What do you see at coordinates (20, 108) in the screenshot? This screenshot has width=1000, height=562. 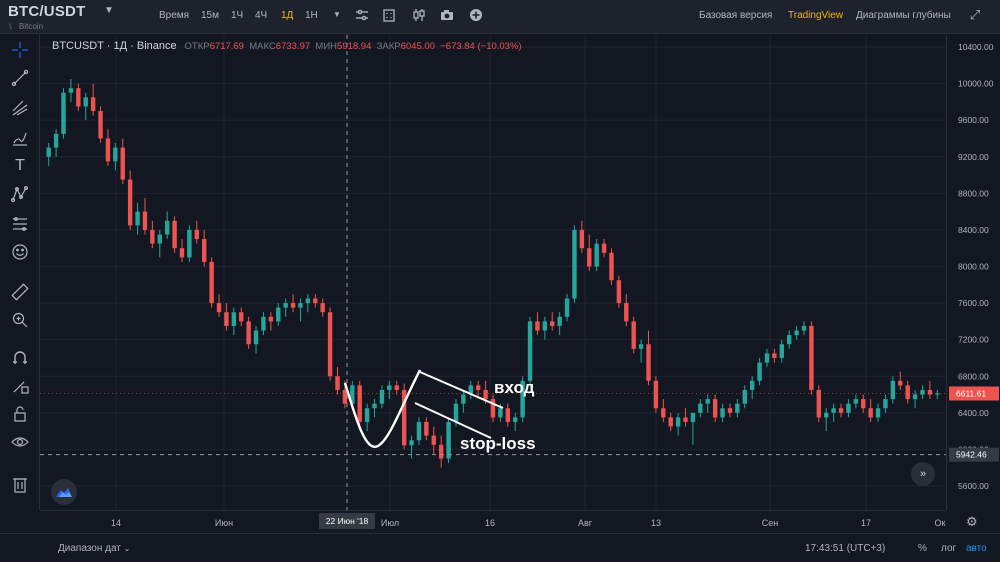 I see `pitchfork-icon` at bounding box center [20, 108].